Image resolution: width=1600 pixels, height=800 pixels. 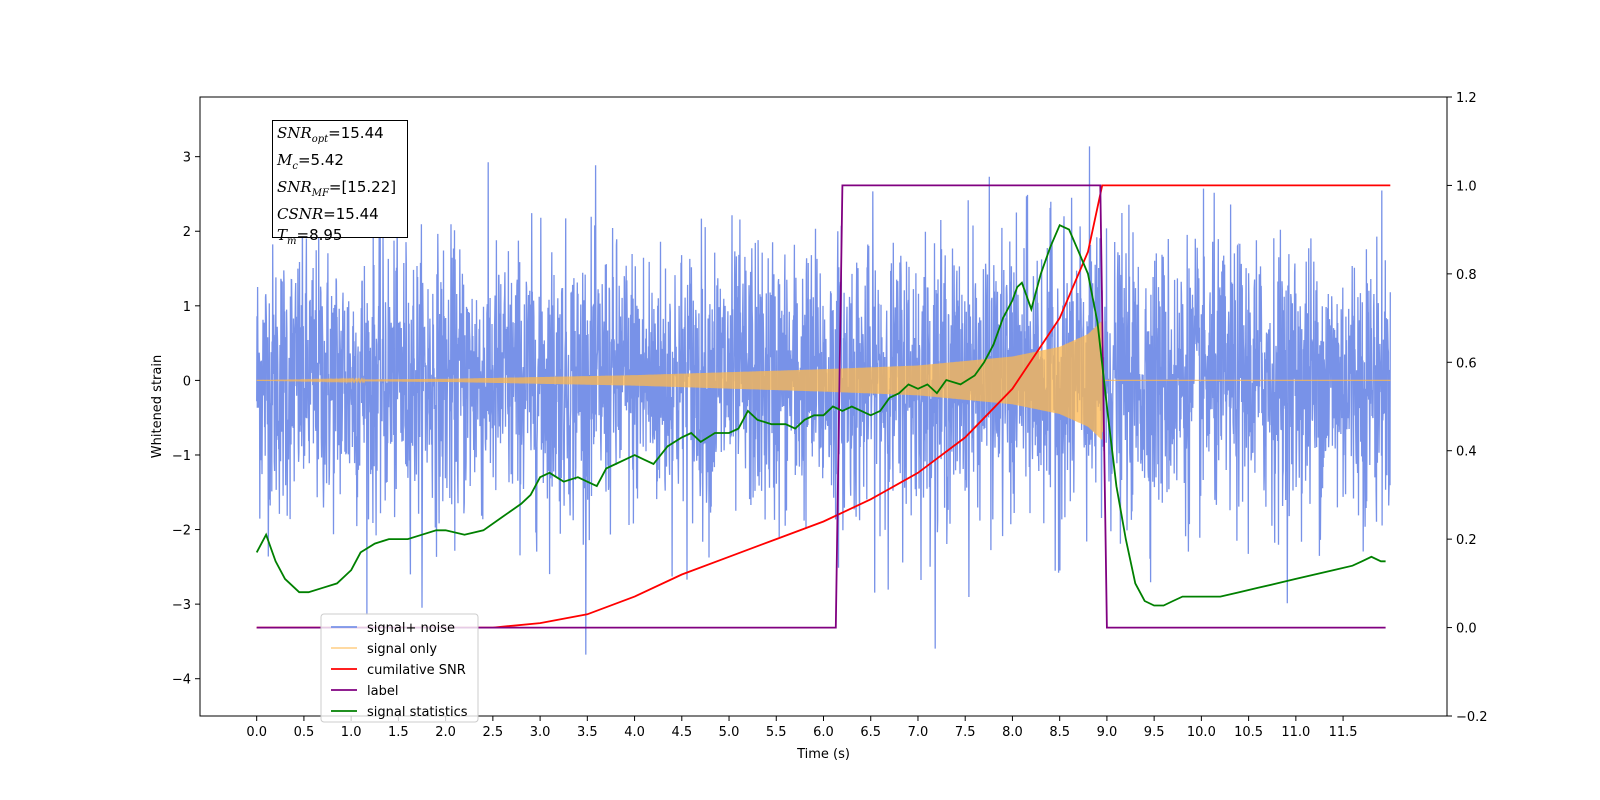 I want to click on x-tick-label: 5.0, so click(x=729, y=732).